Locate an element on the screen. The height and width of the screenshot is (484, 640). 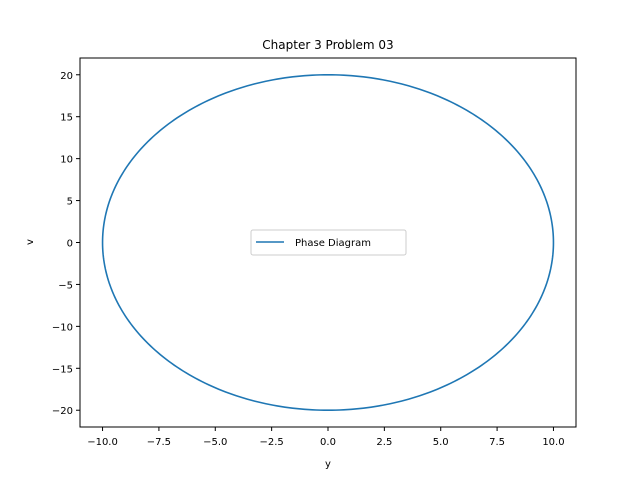
x-axis-label: y is located at coordinates (328, 464).